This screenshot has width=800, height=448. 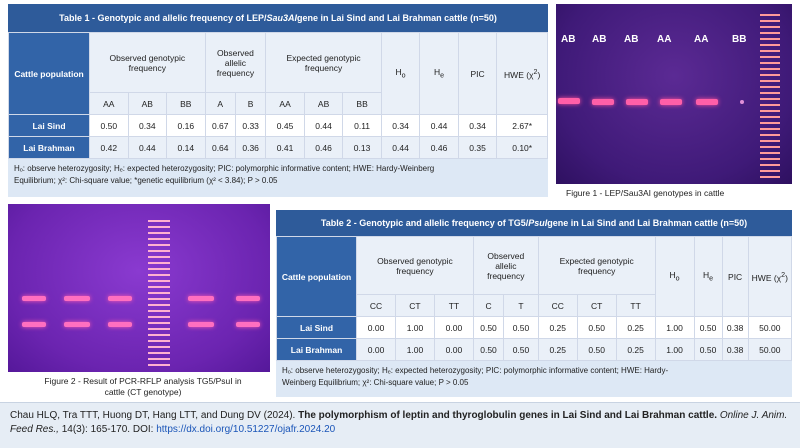 I want to click on table2-pic-header: PIC, so click(x=735, y=276).